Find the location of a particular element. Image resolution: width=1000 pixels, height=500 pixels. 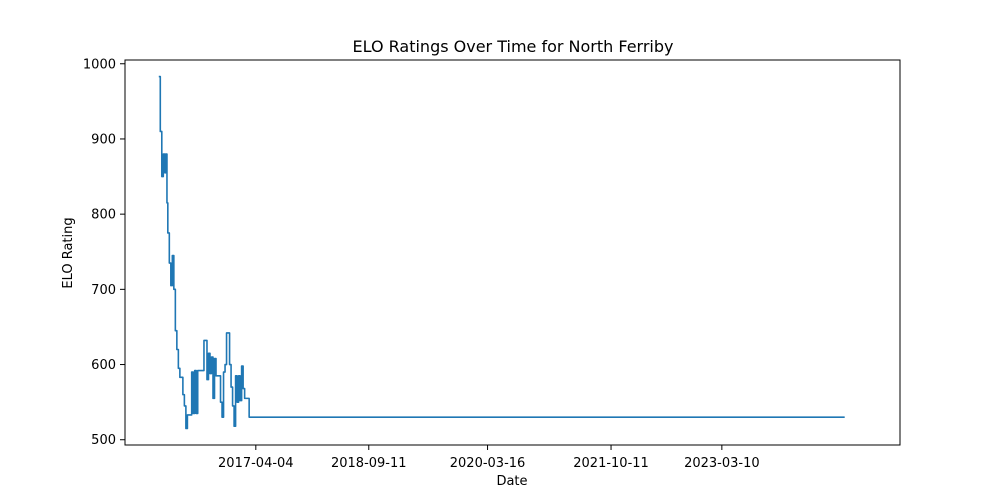

y-tick-label: 600 is located at coordinates (103, 365).